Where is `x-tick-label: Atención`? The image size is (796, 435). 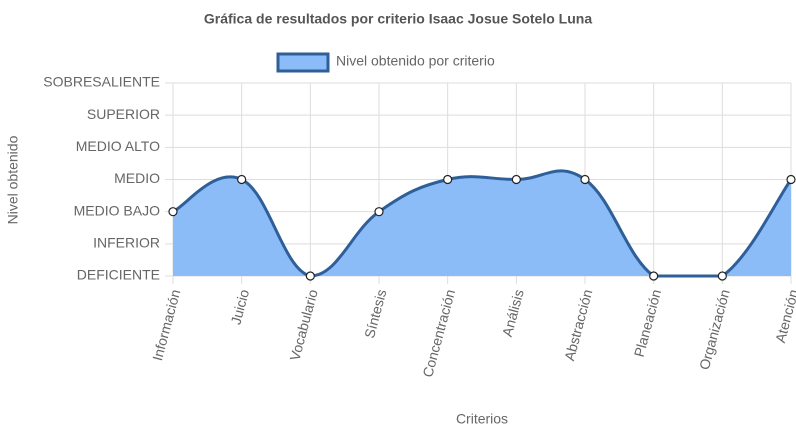 x-tick-label: Atención is located at coordinates (784, 316).